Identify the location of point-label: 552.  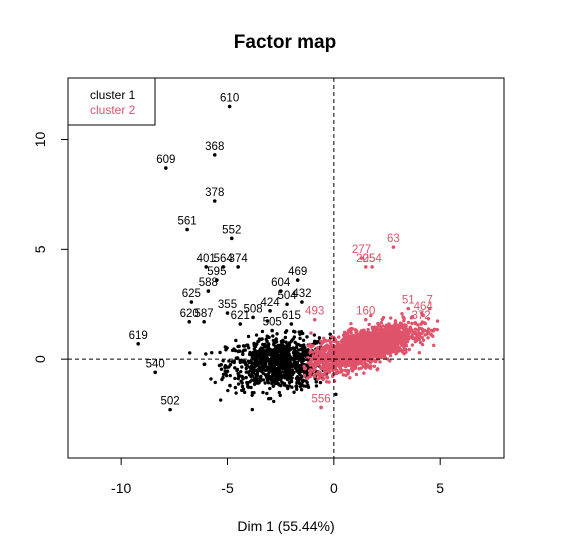
(231, 230).